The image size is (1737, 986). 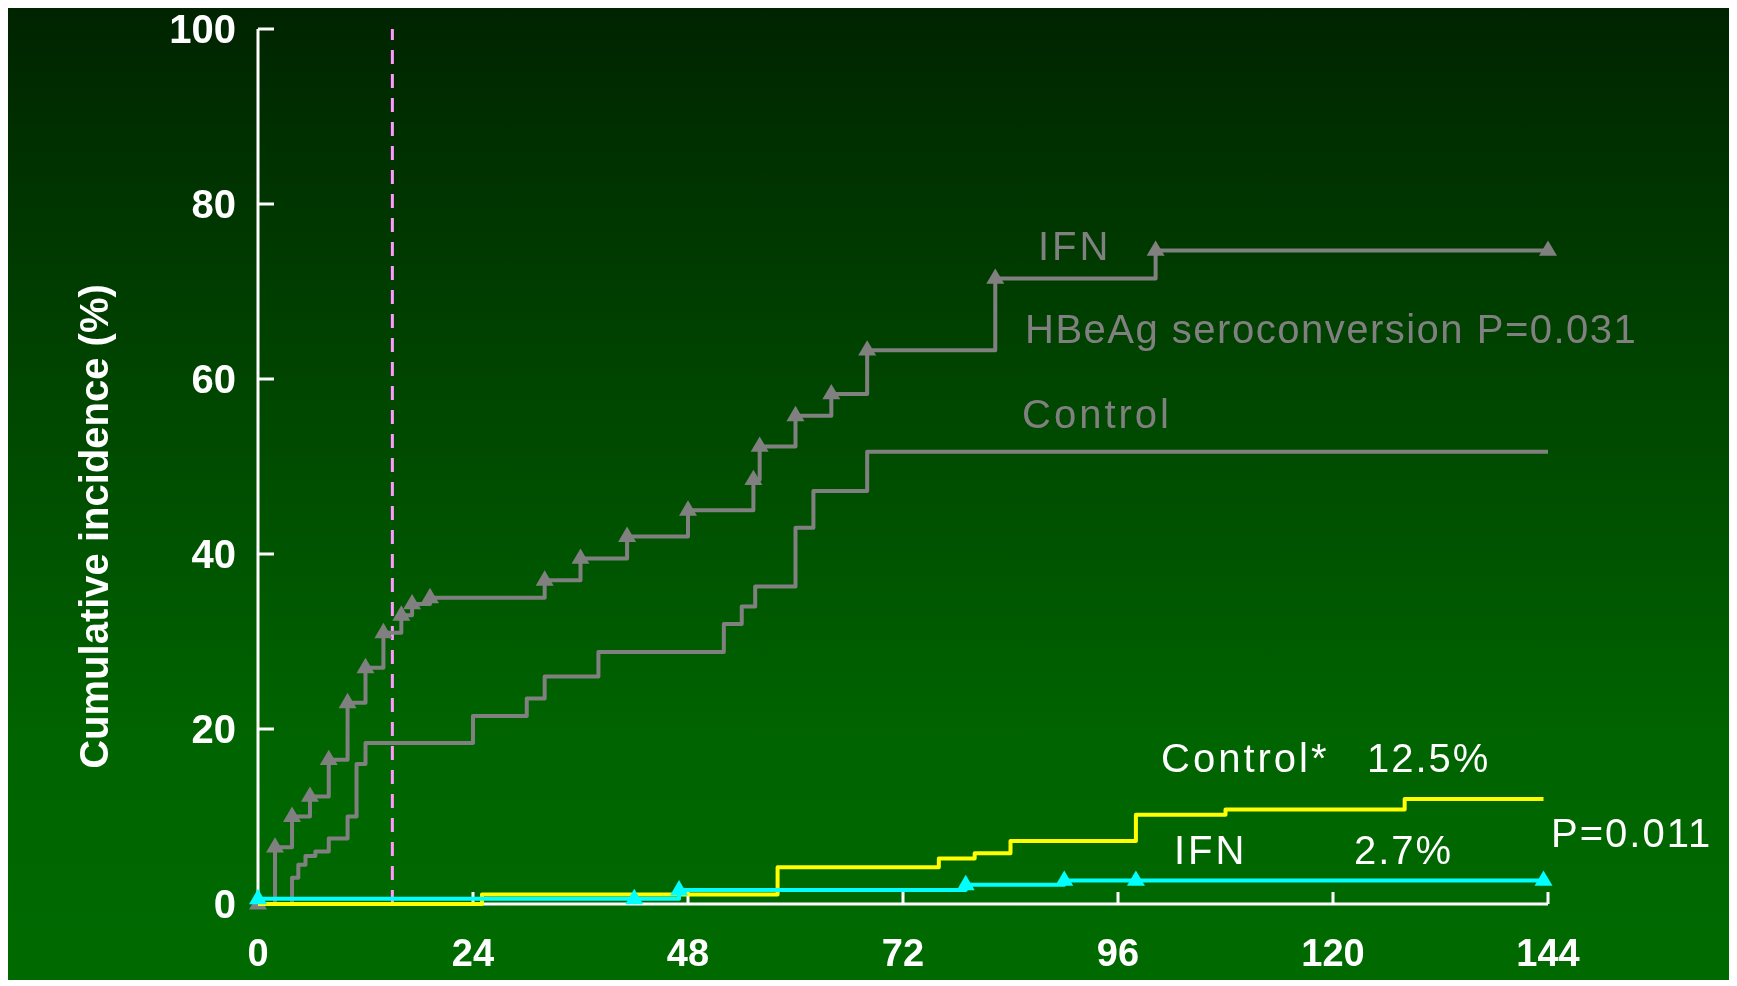 I want to click on annotation: 2.7%, so click(x=1404, y=850).